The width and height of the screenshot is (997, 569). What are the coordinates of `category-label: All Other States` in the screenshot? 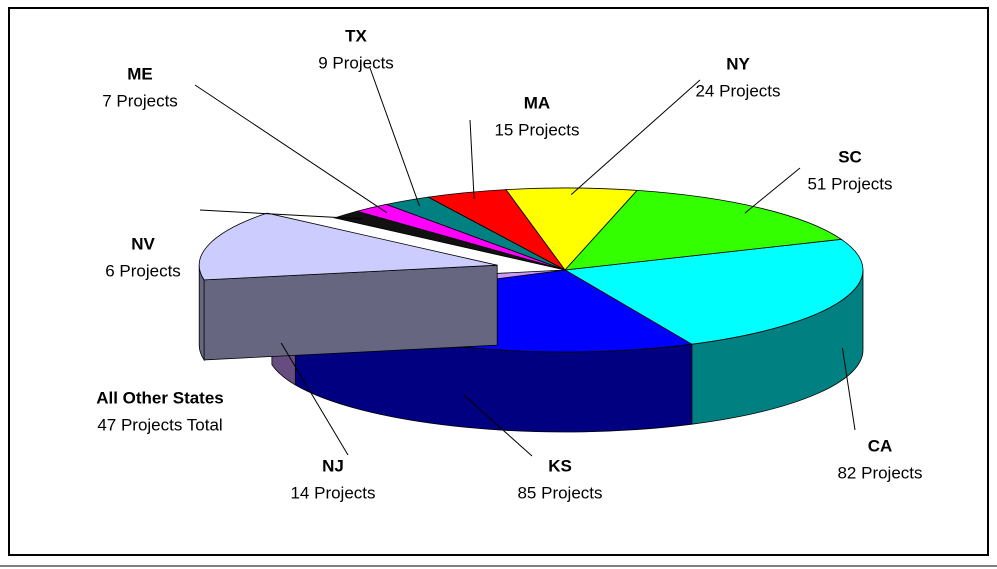 It's located at (160, 397).